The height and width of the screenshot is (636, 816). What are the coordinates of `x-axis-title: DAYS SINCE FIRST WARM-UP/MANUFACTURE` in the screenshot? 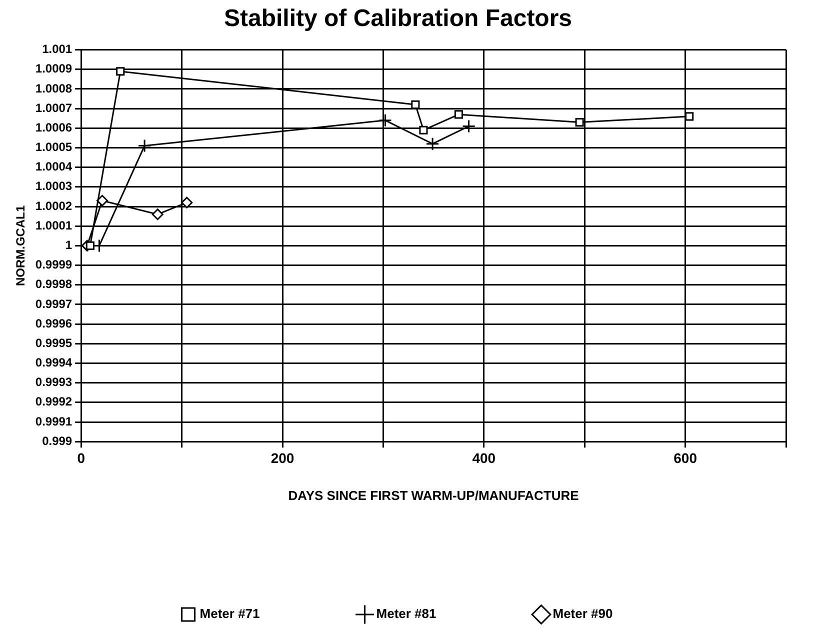 It's located at (434, 495).